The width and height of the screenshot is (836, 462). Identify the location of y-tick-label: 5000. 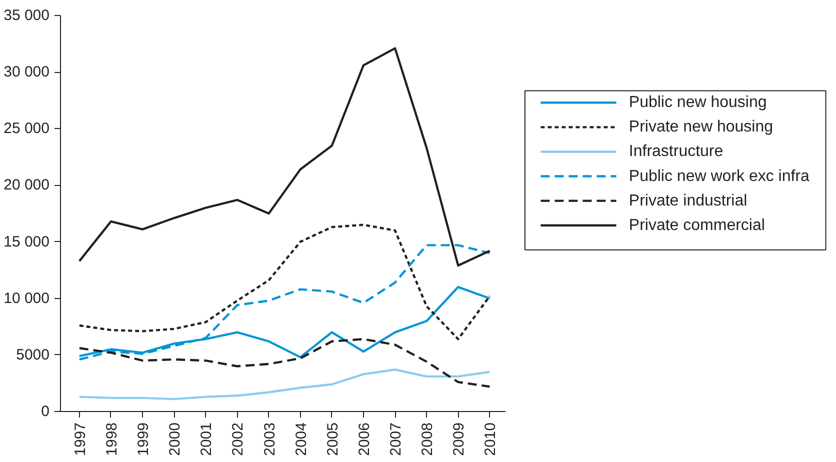
(33, 355).